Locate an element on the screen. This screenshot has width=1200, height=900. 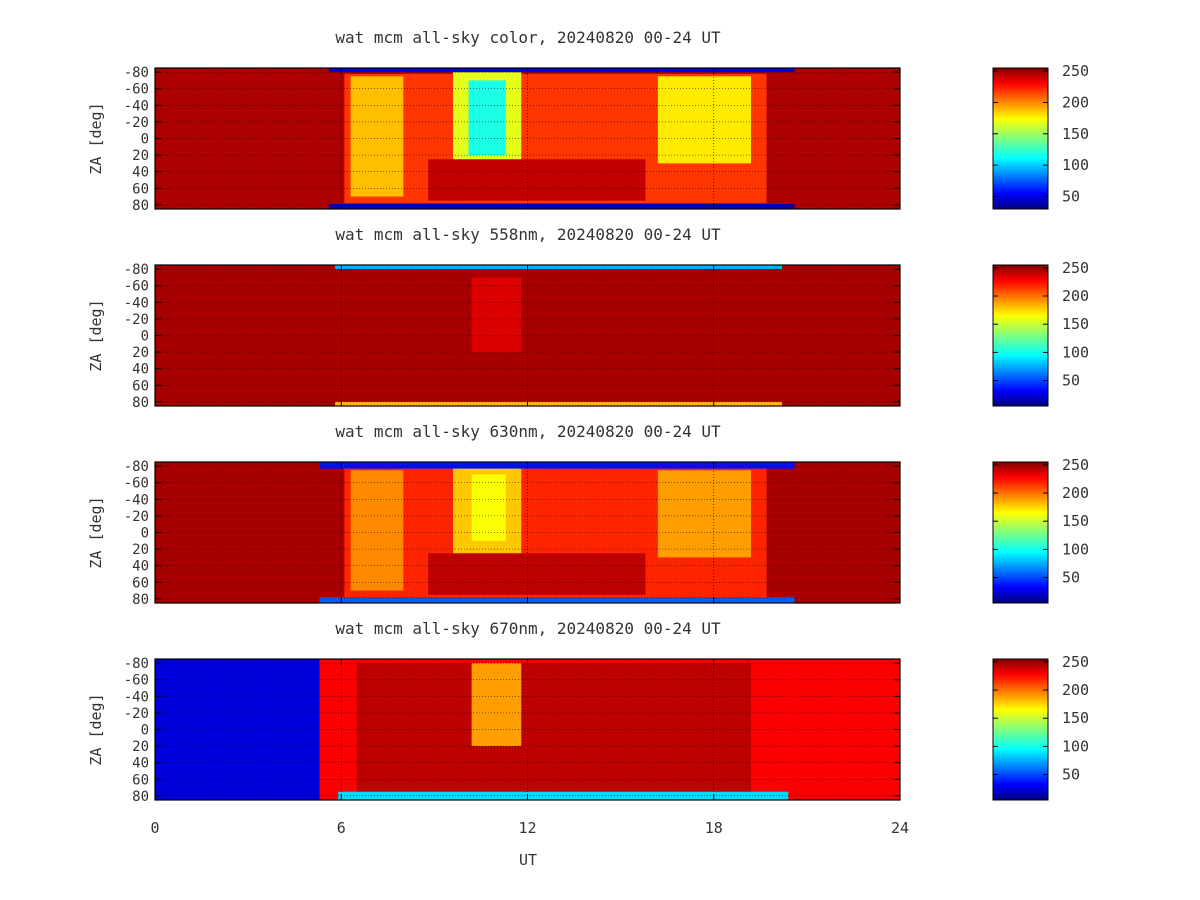
x-axis-tick-labels: 0 6 12 18 24 is located at coordinates (529, 828).